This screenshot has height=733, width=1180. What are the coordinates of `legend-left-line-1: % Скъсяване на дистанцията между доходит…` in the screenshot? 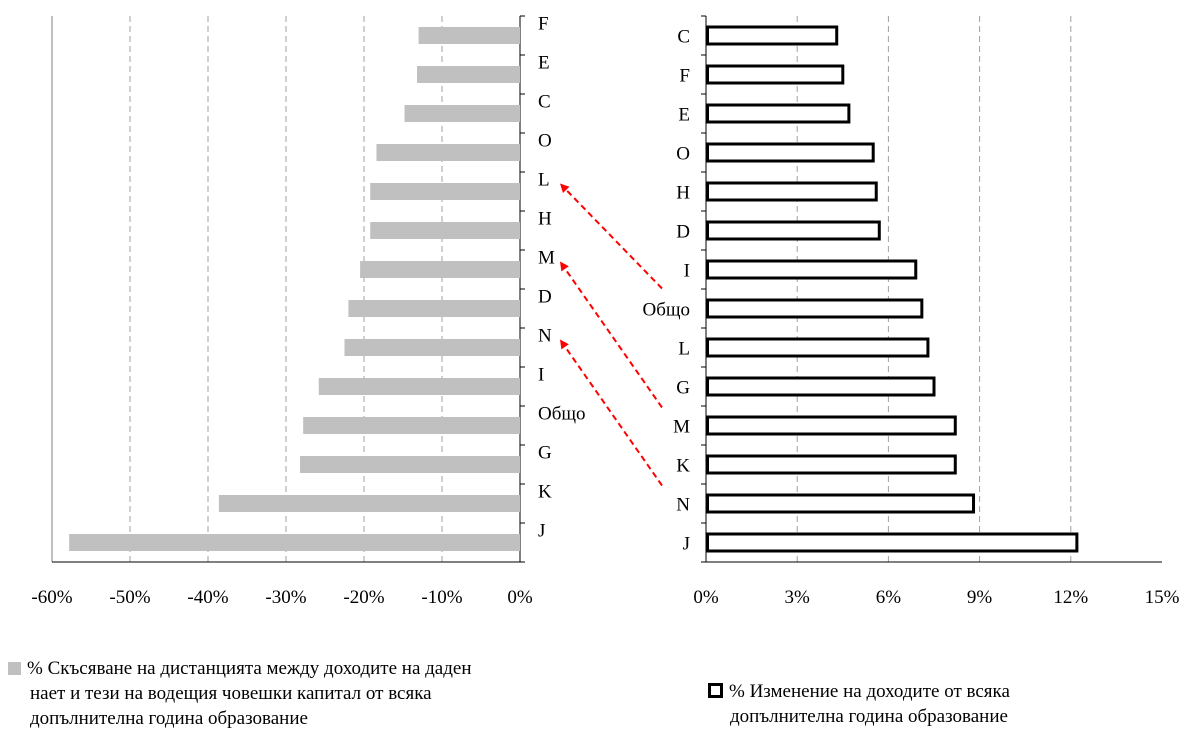 It's located at (249, 668).